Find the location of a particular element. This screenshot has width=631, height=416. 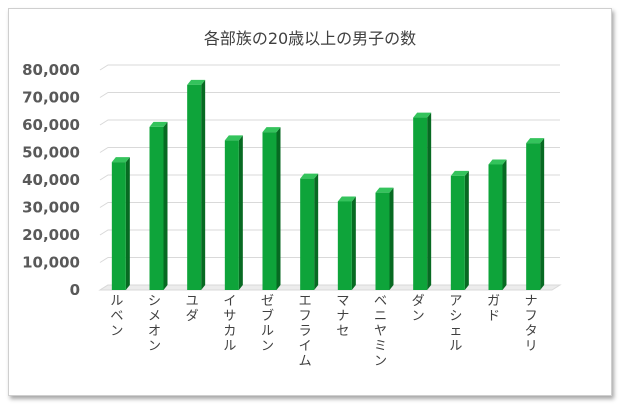

x-category-label: ルベン is located at coordinates (116, 316).